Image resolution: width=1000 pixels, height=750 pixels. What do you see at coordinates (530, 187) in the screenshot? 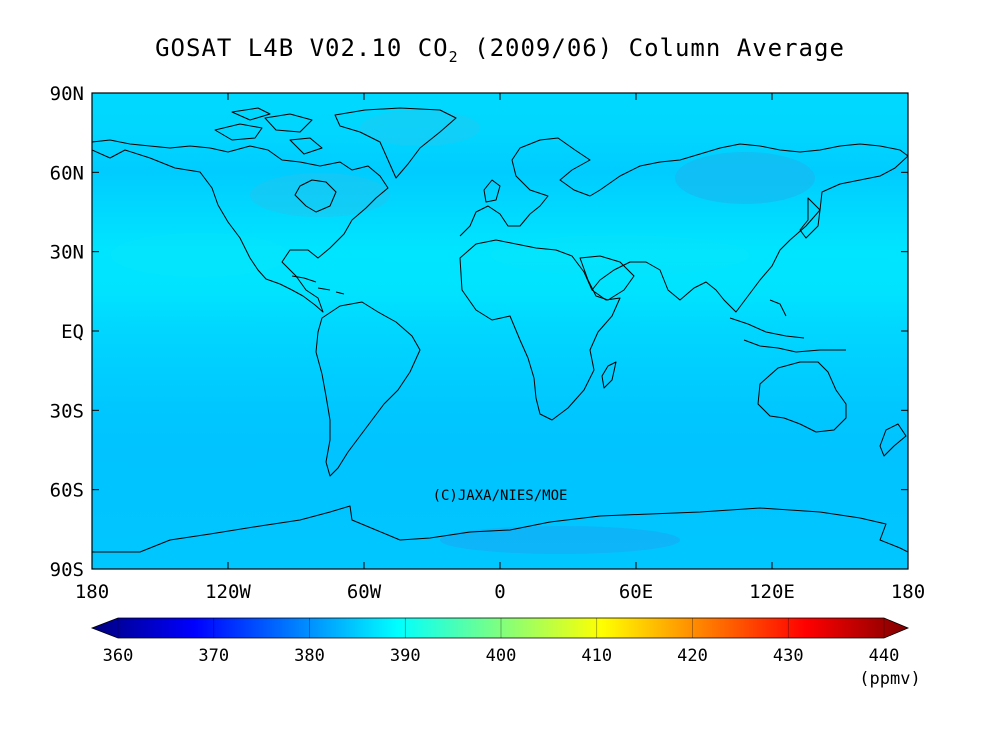
I see `europe-coastline` at bounding box center [530, 187].